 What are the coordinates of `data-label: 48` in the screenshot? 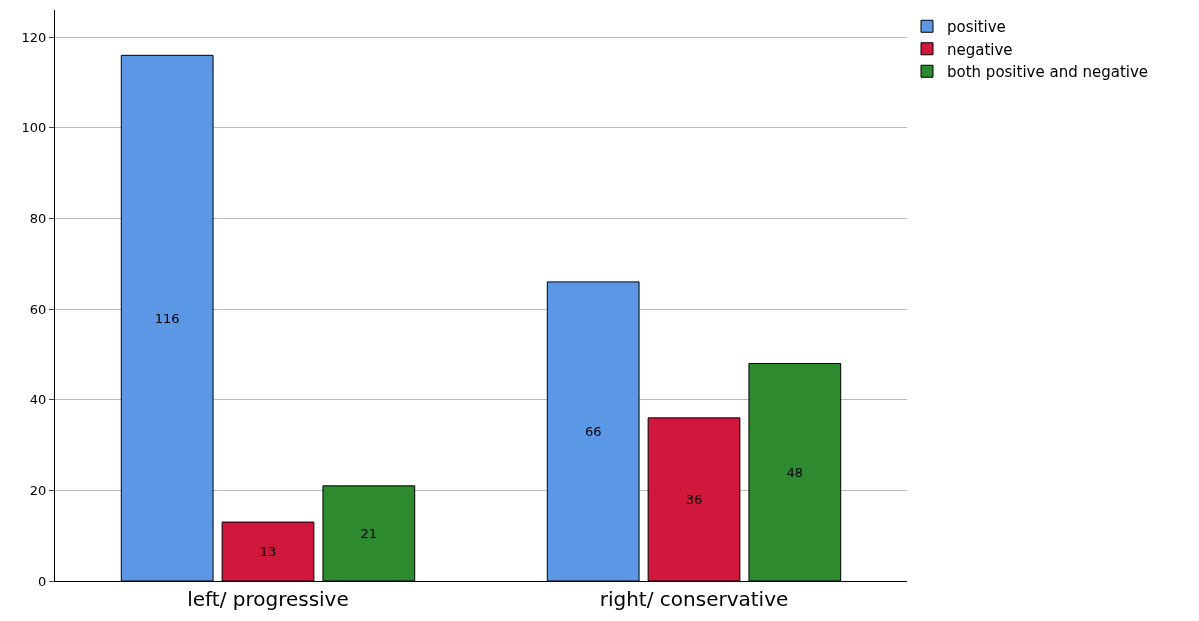 It's located at (795, 472).